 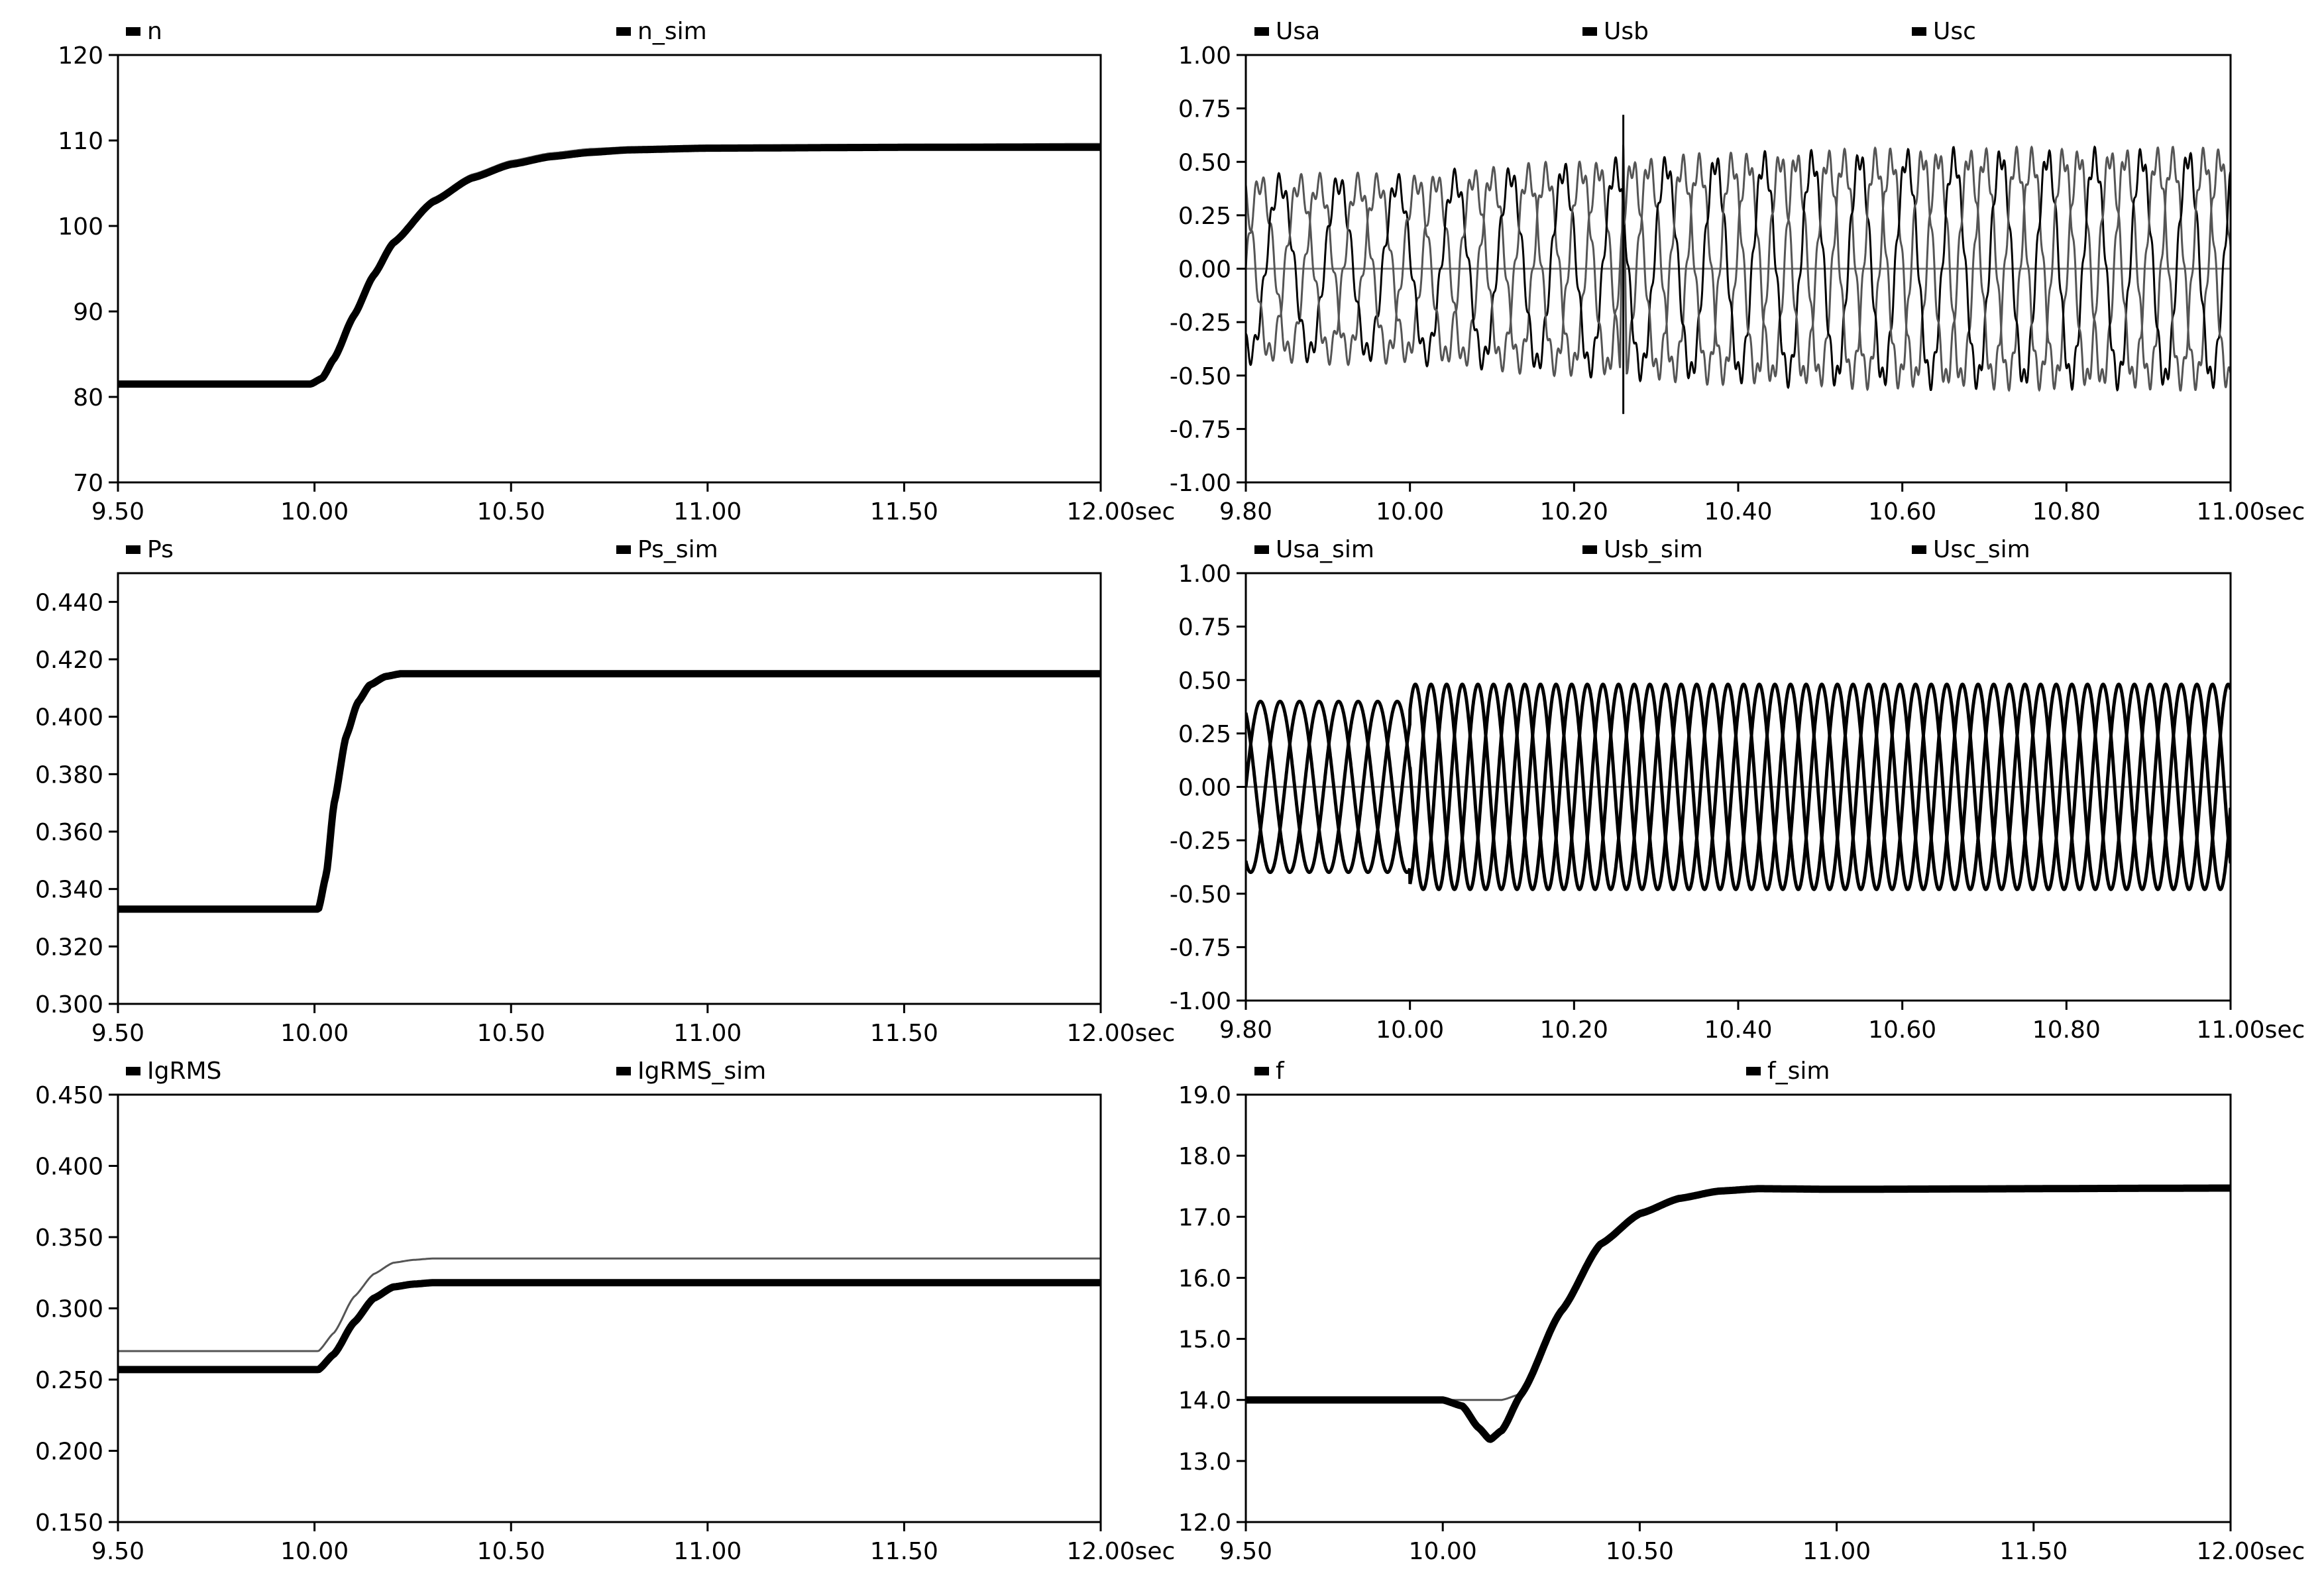 What do you see at coordinates (1204, 216) in the screenshot?
I see `y-tick-label: 0.25` at bounding box center [1204, 216].